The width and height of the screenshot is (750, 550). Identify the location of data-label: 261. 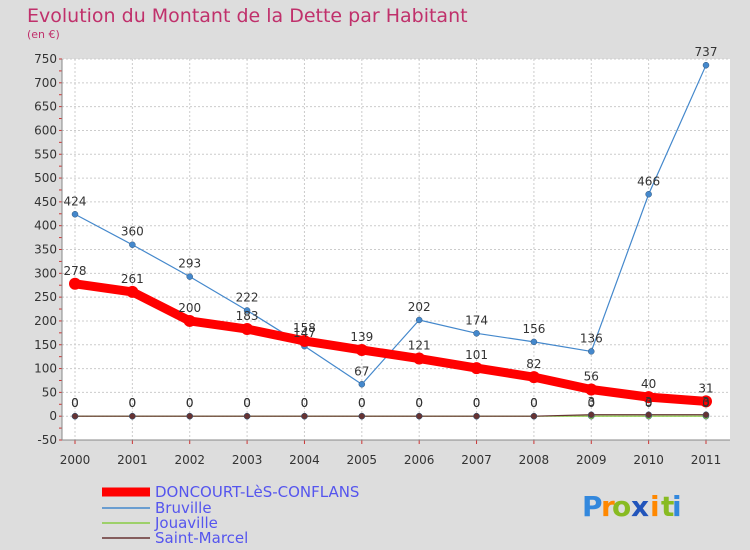
(132, 279).